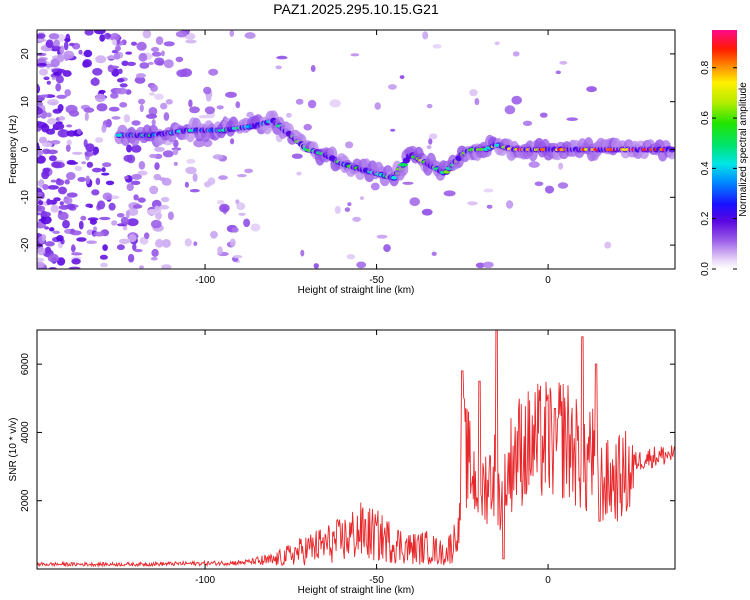 The width and height of the screenshot is (750, 600). I want to click on colorbar-ticks: 0.0 0.2 0.4 0.6 0.8, so click(718, 168).